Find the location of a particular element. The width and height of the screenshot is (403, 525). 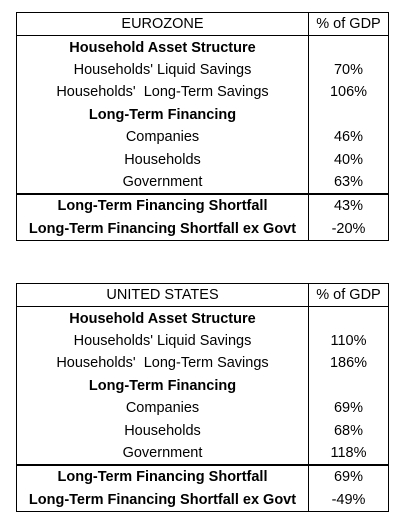

table-row: Households' Long-Term Savings 186% is located at coordinates (202, 363).